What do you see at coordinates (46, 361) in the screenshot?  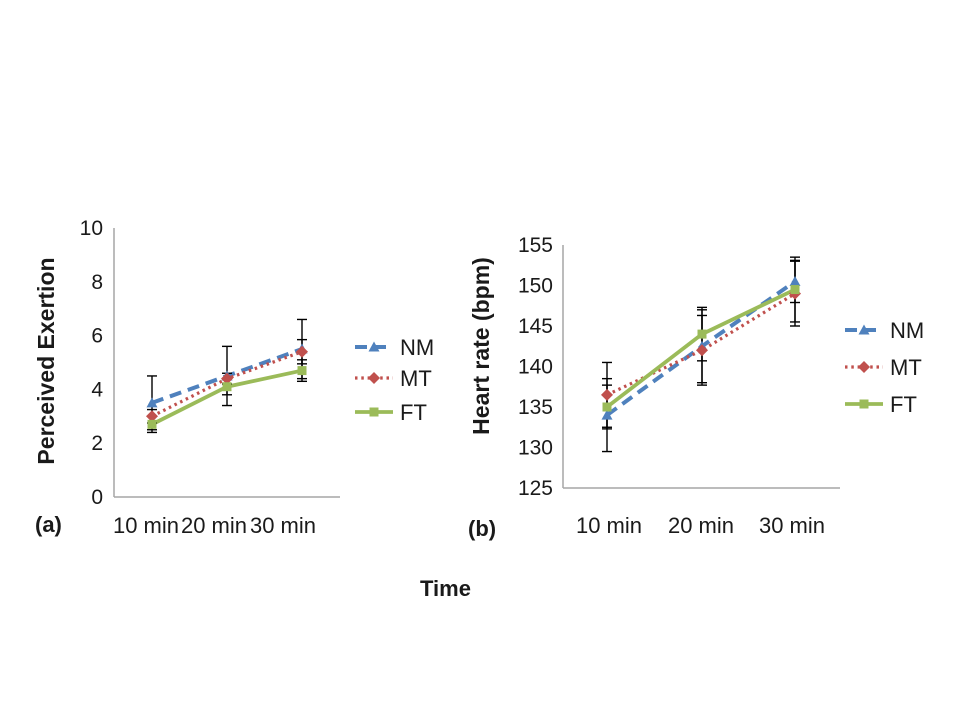 I see `y-axis-title-perceived-exertion: Perceived Exertion` at bounding box center [46, 361].